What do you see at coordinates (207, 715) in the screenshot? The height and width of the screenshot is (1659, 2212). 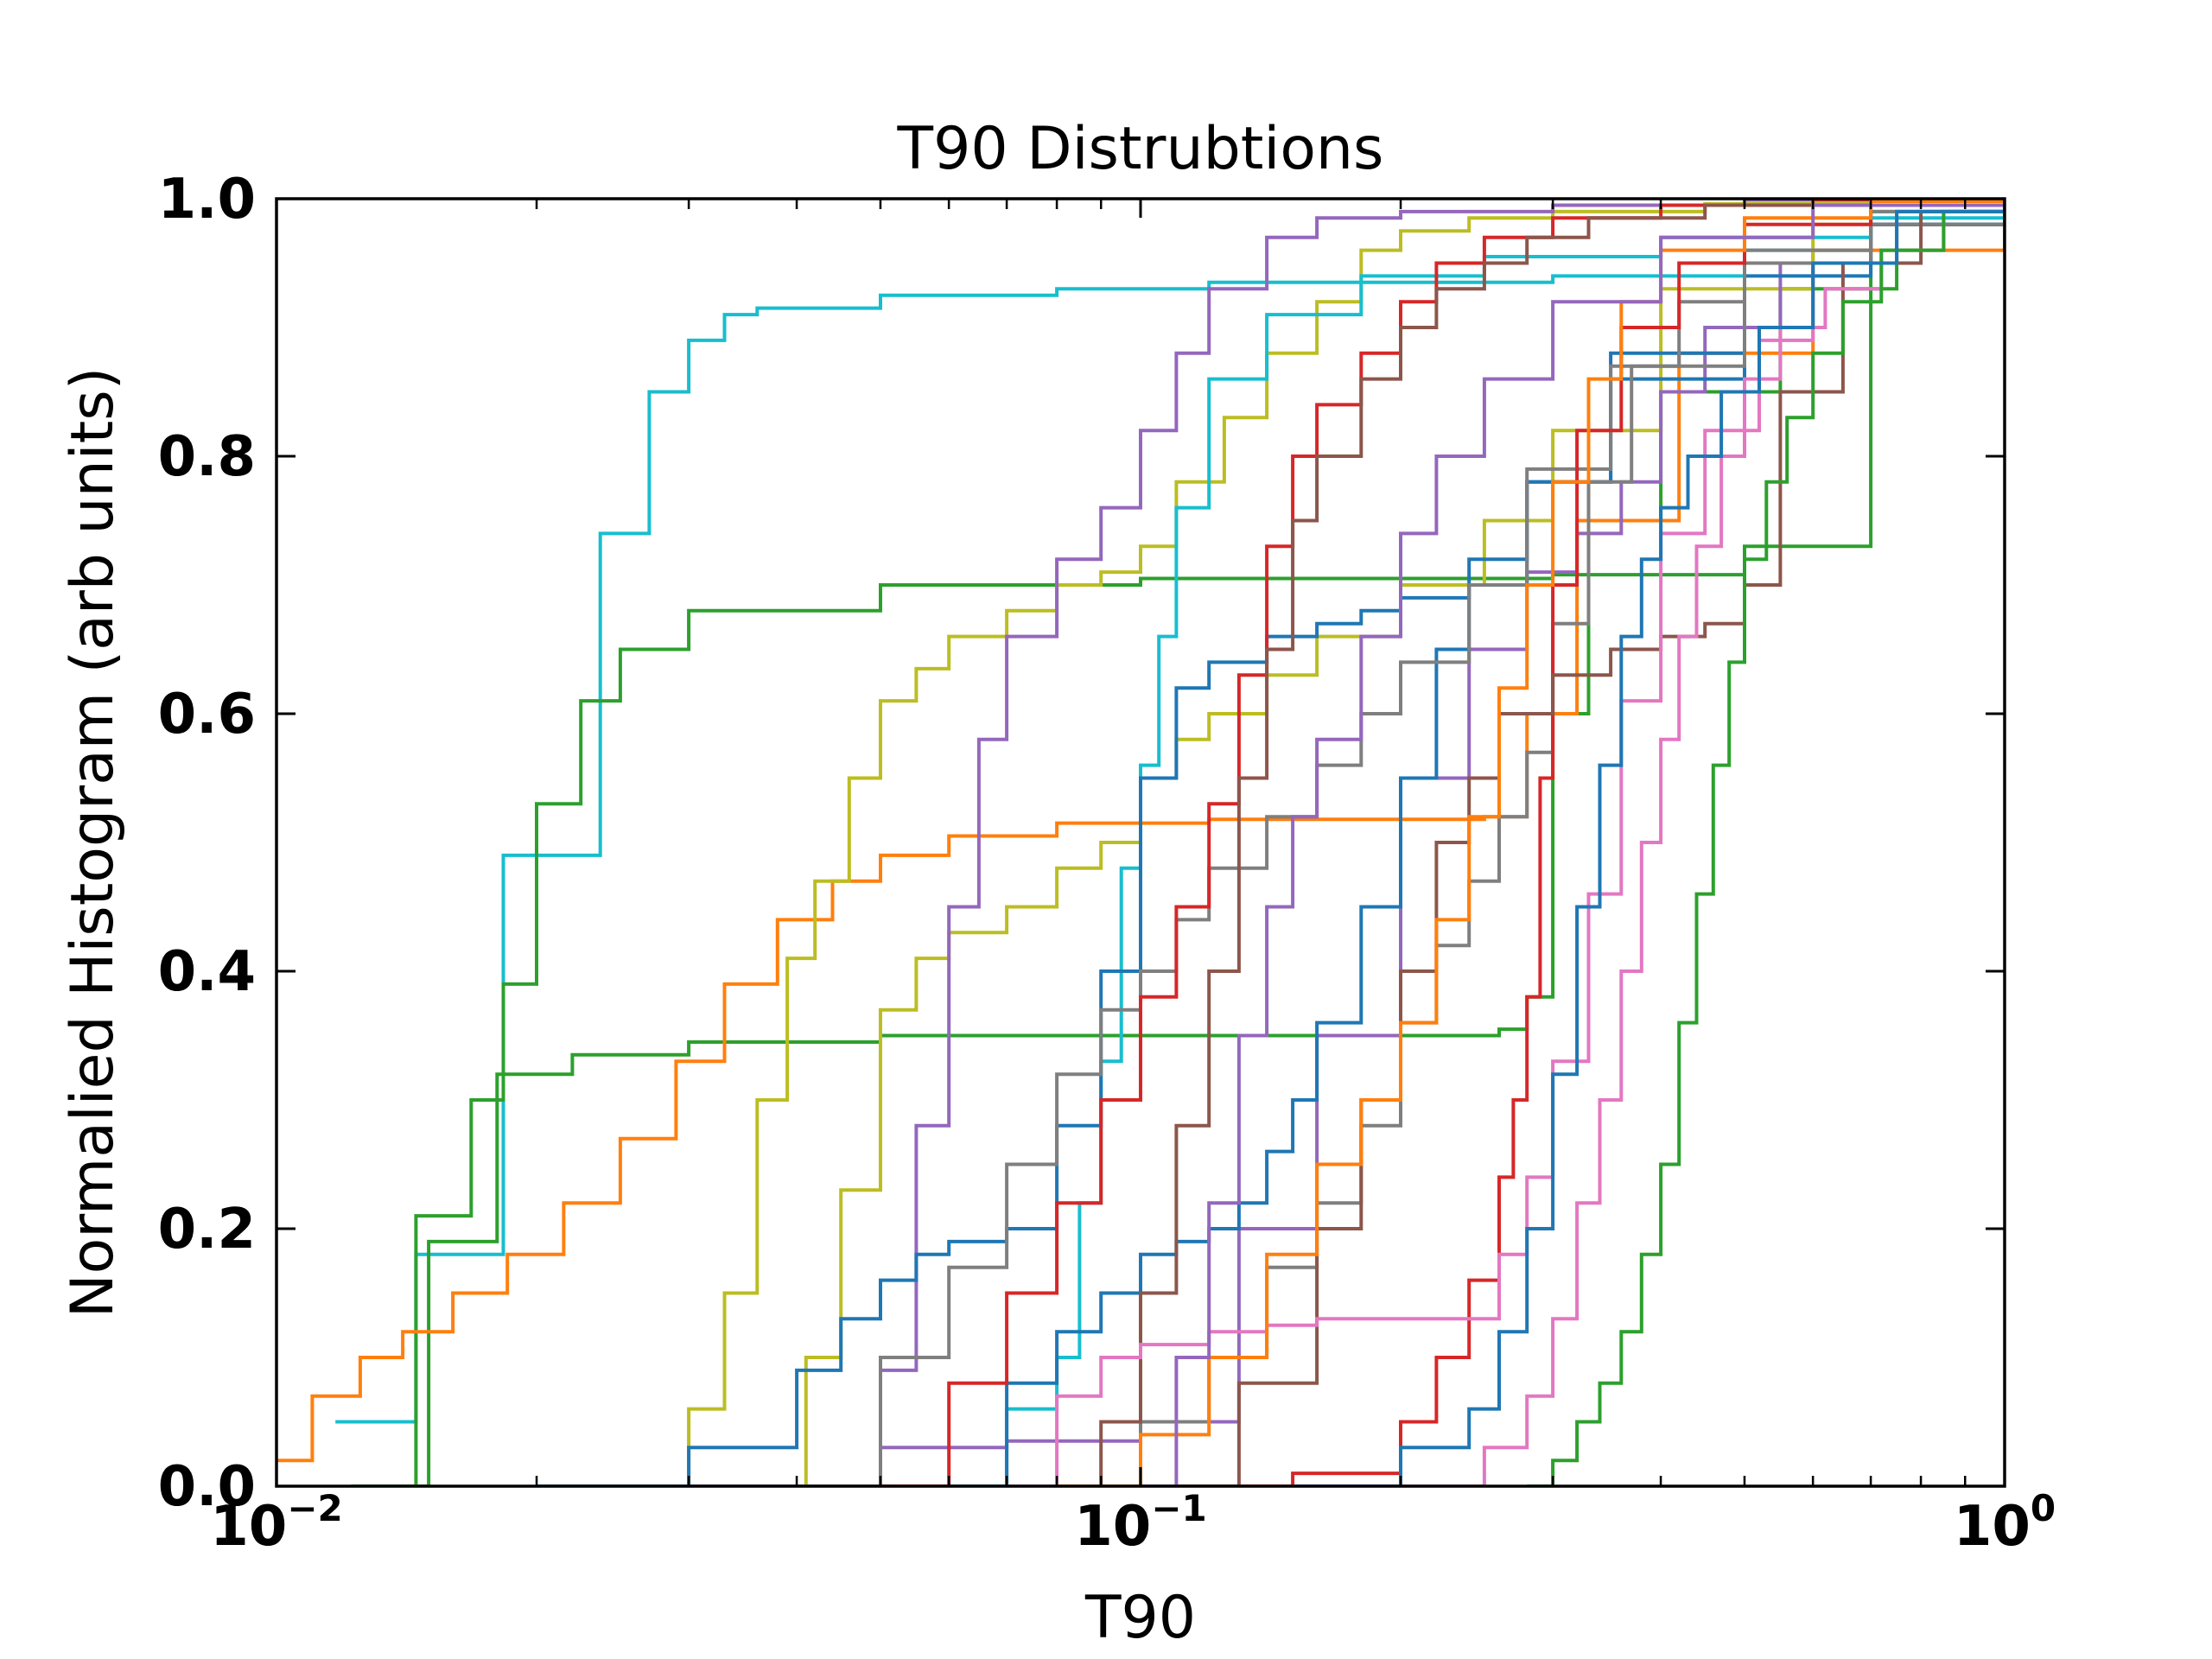 I see `y-tick-label: 0.6` at bounding box center [207, 715].